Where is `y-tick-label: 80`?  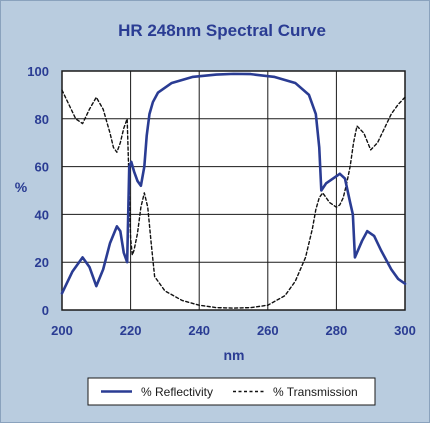
y-tick-label: 80 is located at coordinates (42, 119).